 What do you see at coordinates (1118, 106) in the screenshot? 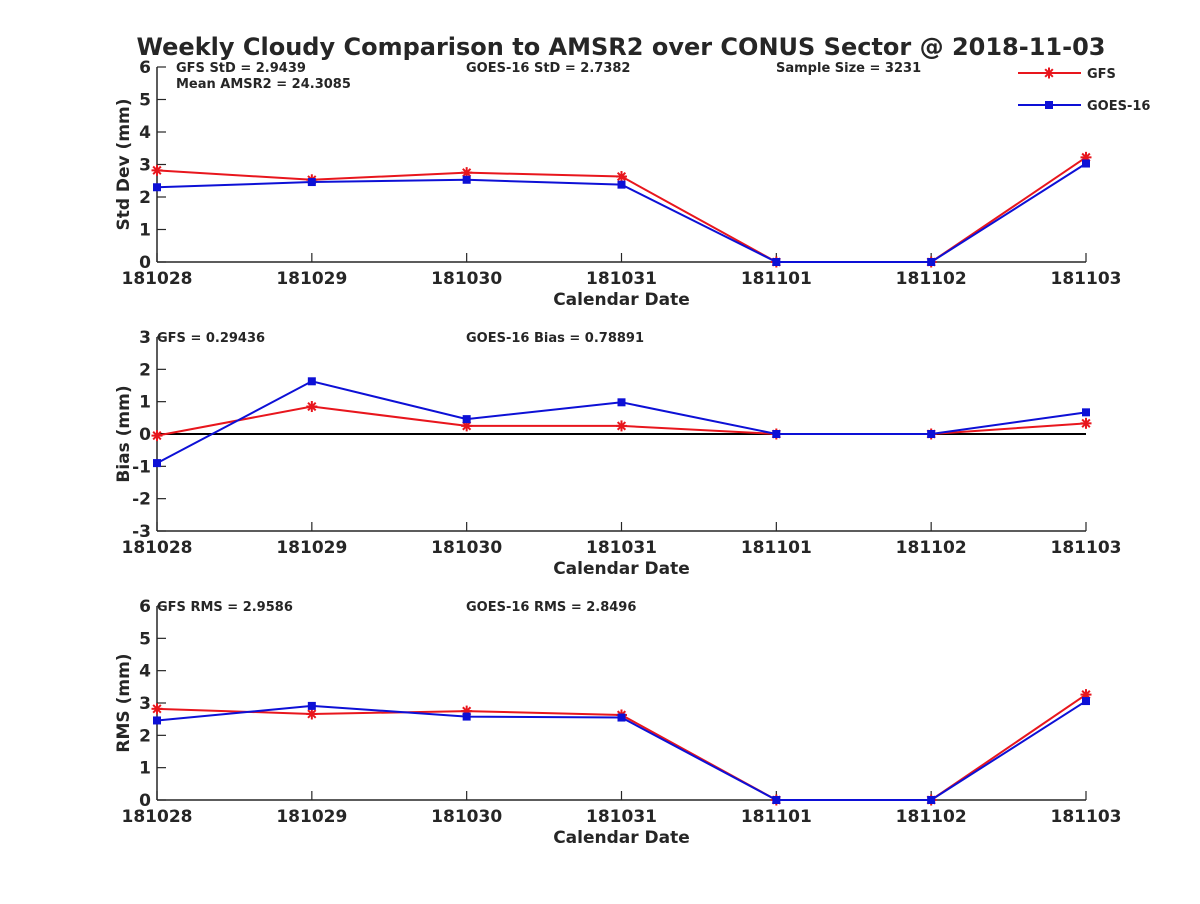
I see `legend-label: GOES-16` at bounding box center [1118, 106].